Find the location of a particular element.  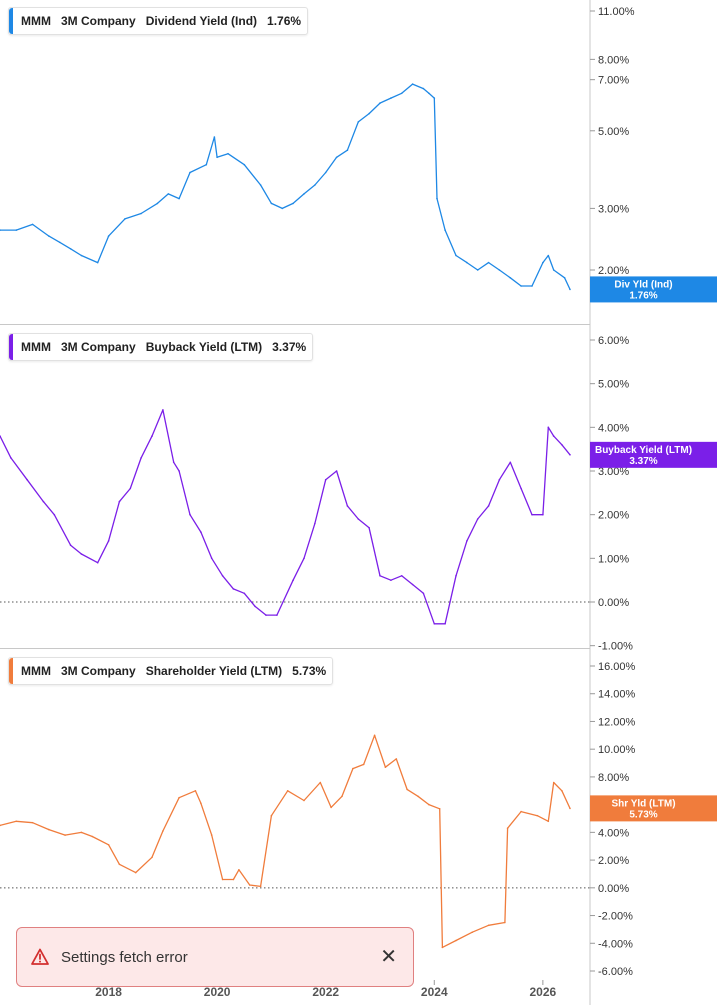

y-tick-label: -4.00% is located at coordinates (615, 944).